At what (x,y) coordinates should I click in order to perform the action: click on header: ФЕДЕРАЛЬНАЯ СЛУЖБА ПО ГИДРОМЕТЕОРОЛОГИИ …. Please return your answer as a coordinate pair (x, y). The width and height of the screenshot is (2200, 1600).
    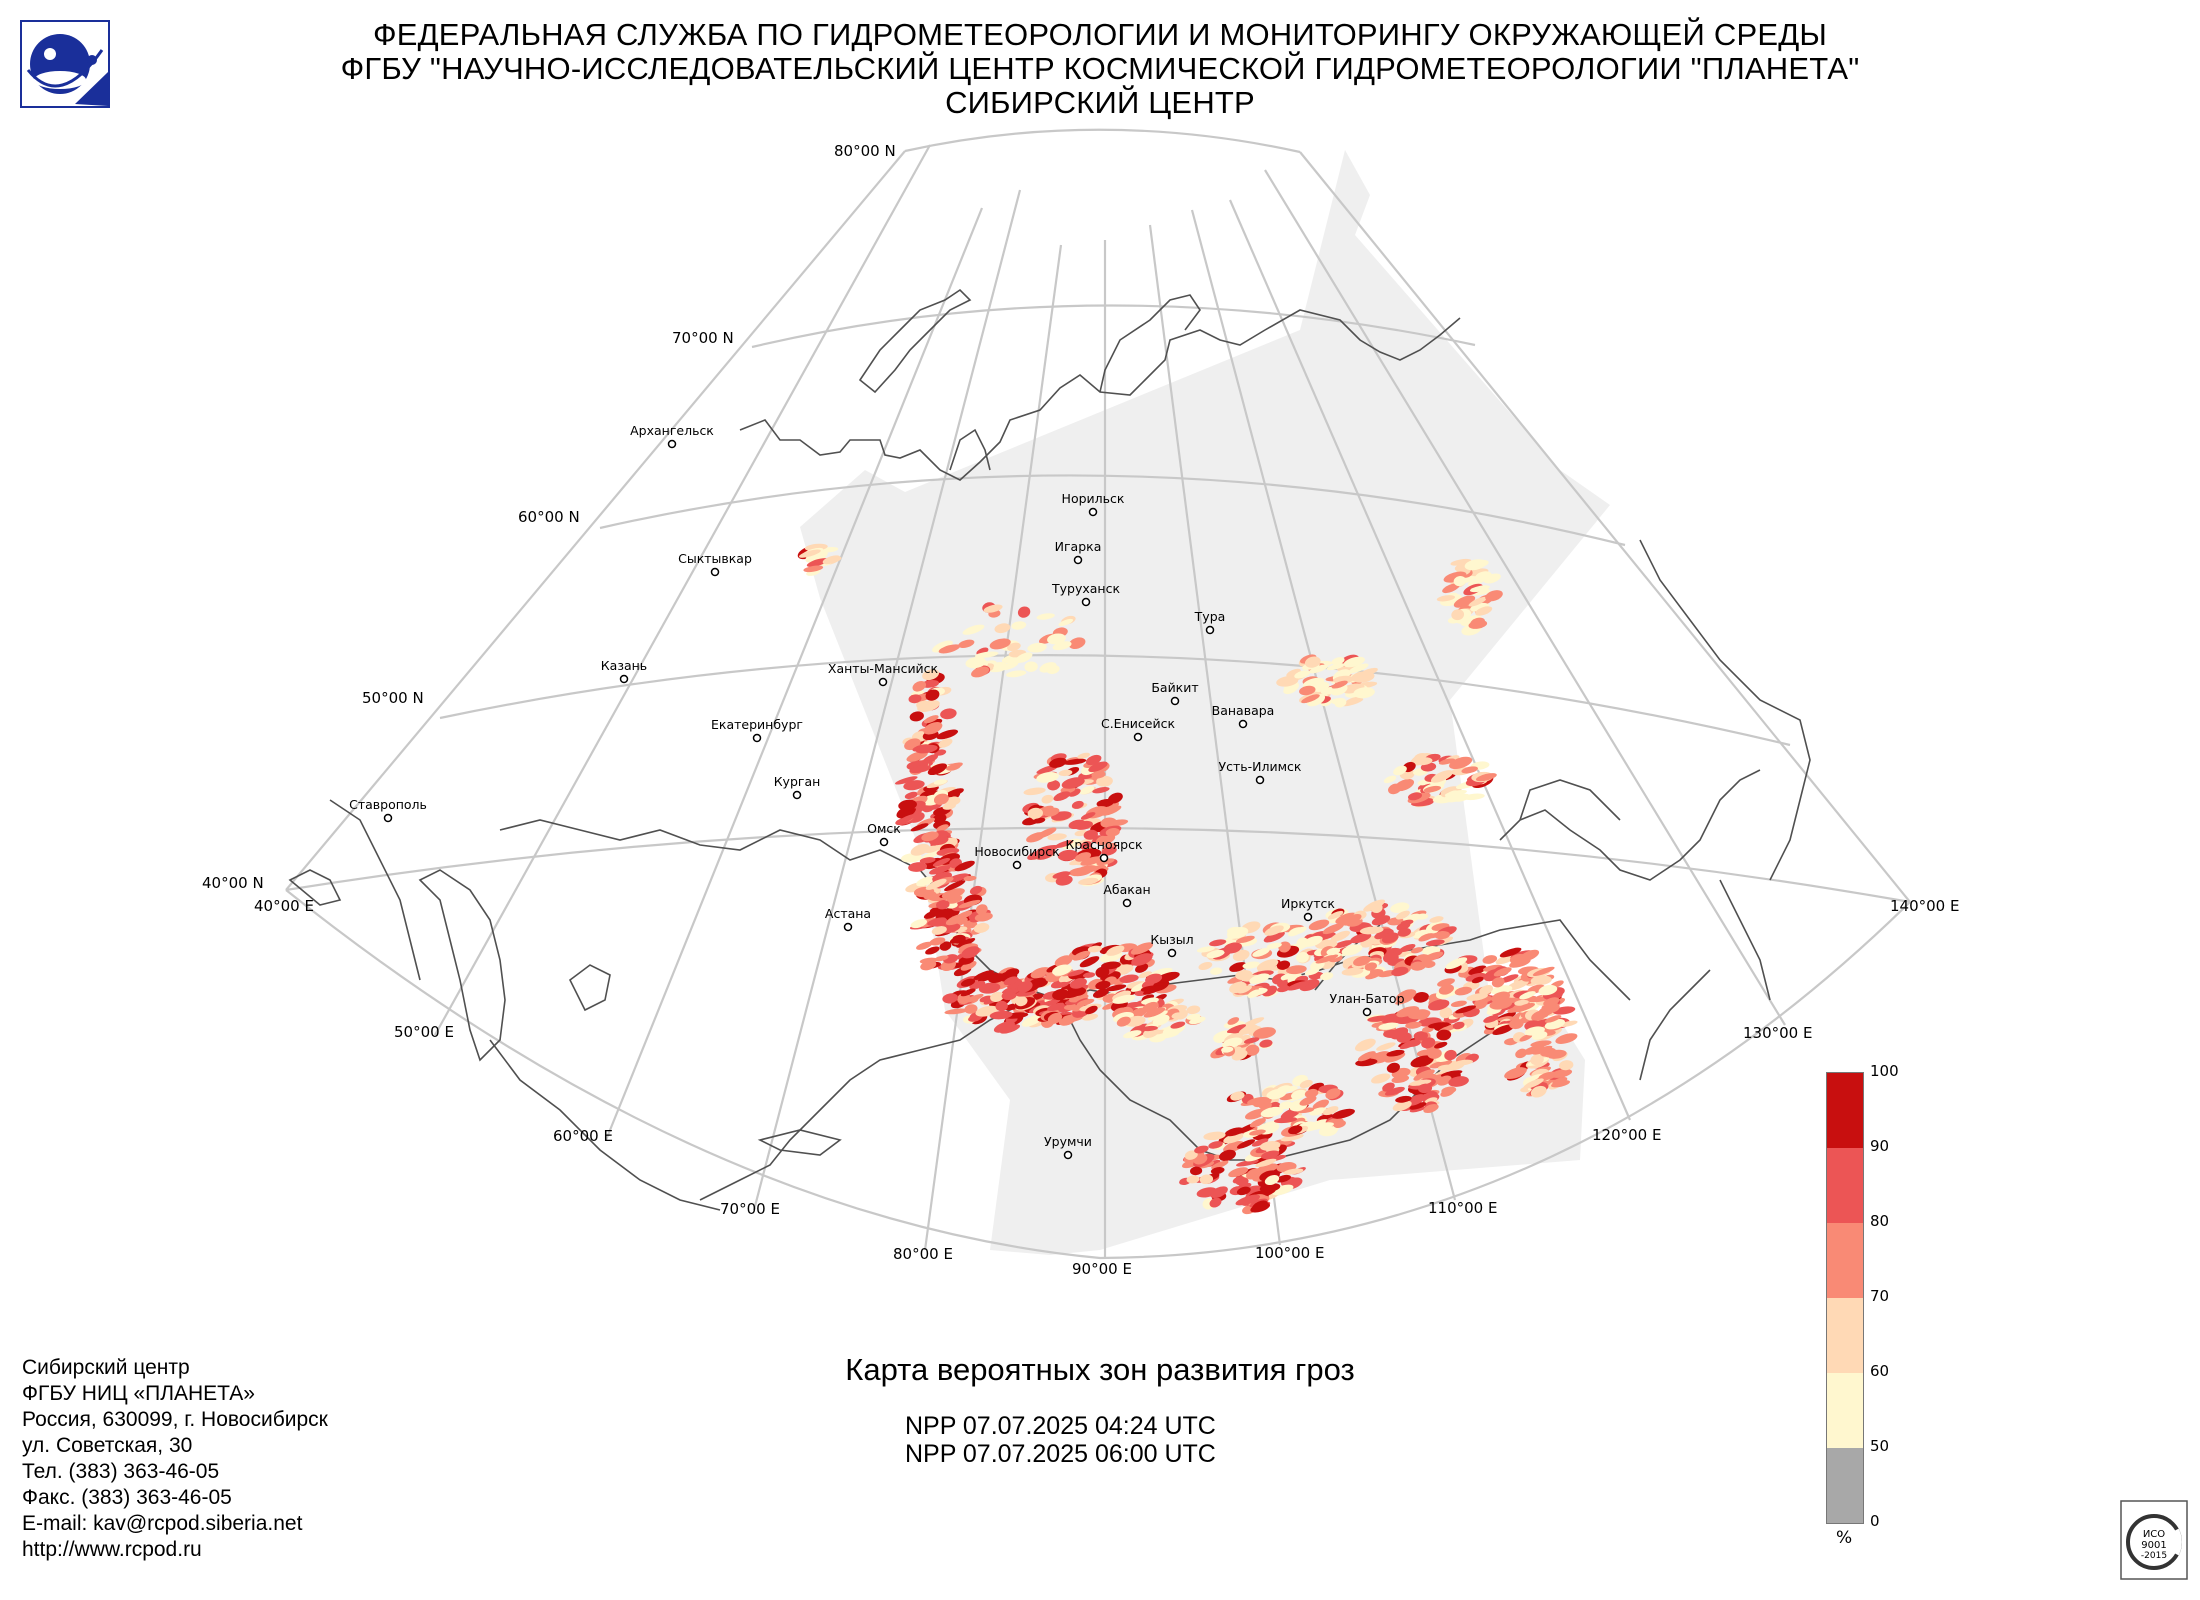
    Looking at the image, I should click on (1100, 69).